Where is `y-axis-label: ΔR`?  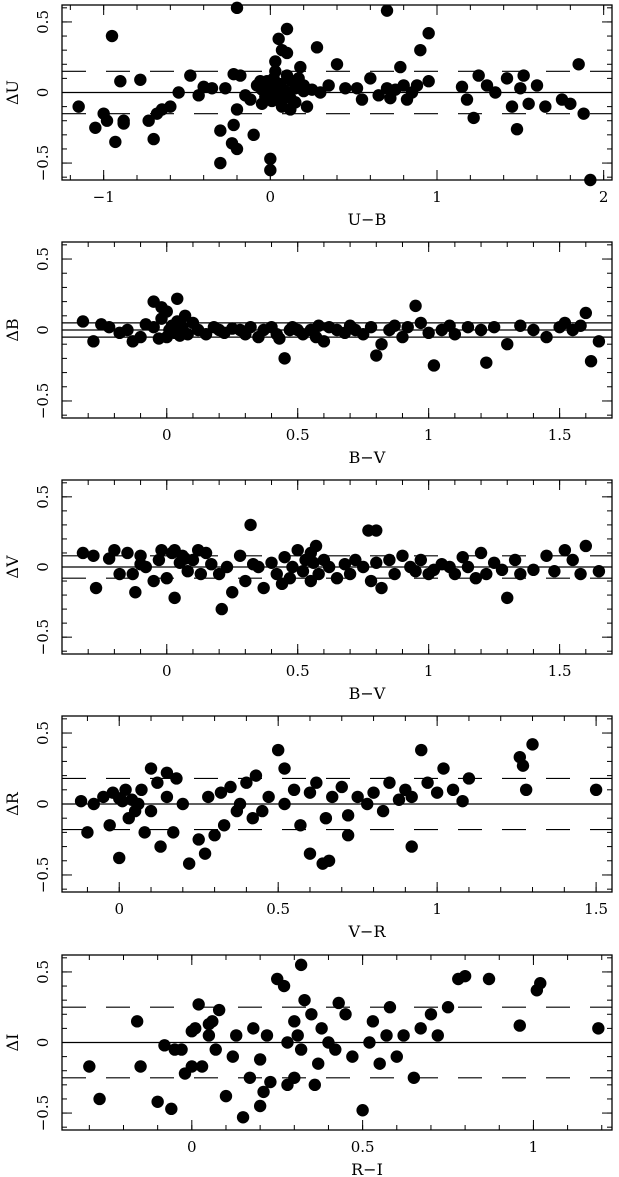
y-axis-label: ΔR is located at coordinates (12, 803).